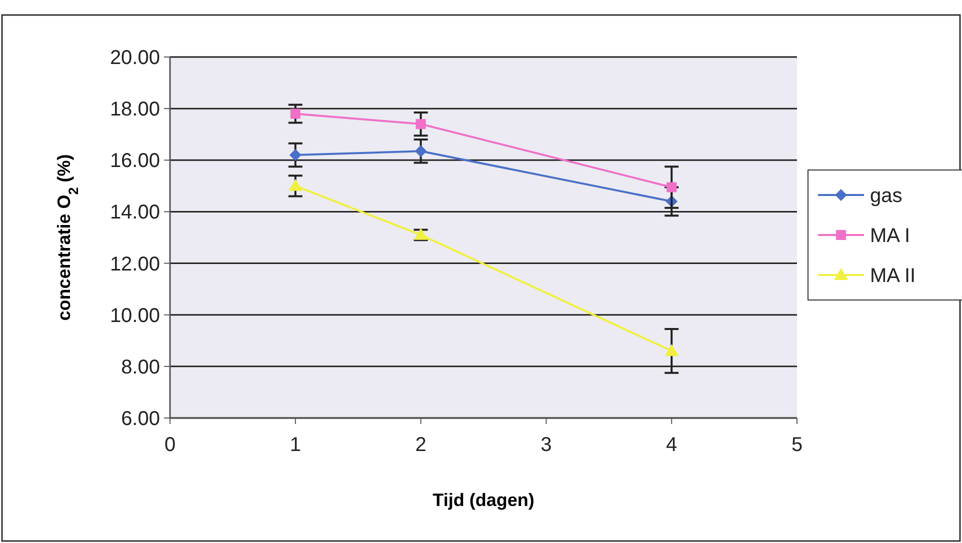  Describe the element at coordinates (140, 367) in the screenshot. I see `y-tick-label: 8.00` at that location.